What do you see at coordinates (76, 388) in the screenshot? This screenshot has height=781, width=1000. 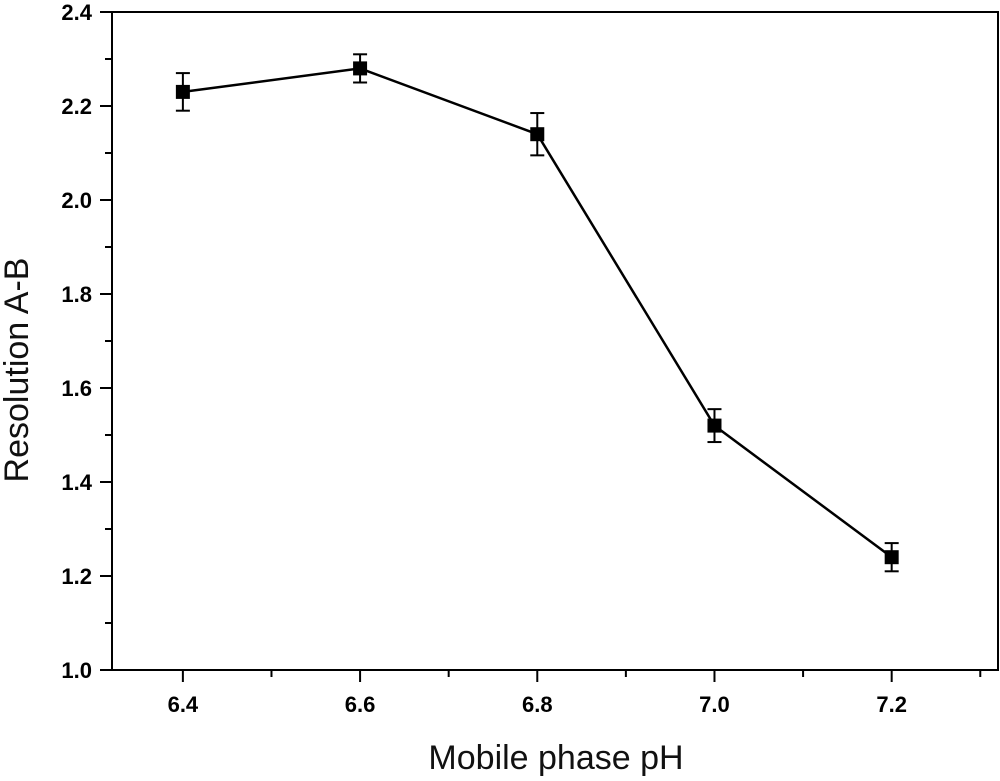 I see `y-tick-label-3: 1.6` at bounding box center [76, 388].